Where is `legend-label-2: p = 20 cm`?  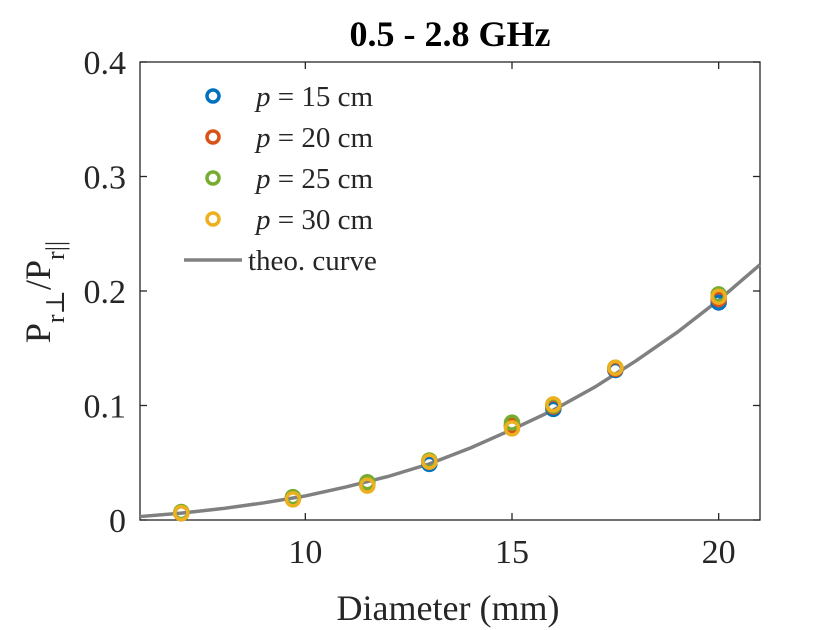
legend-label-2: p = 20 cm is located at coordinates (313, 138).